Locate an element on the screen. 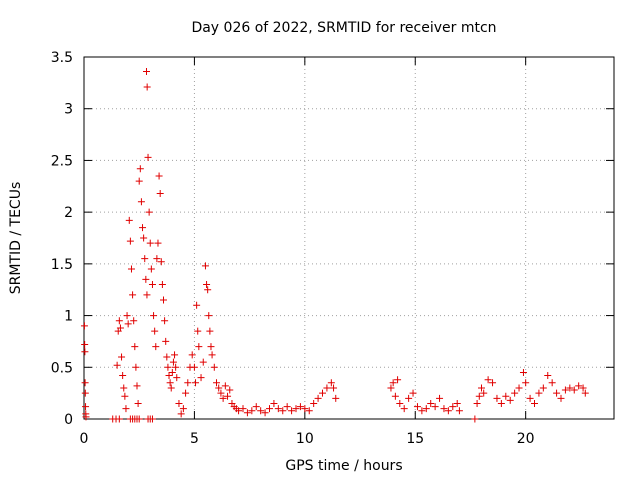  y-axis-label: SRMTID / TECUs is located at coordinates (16, 238).